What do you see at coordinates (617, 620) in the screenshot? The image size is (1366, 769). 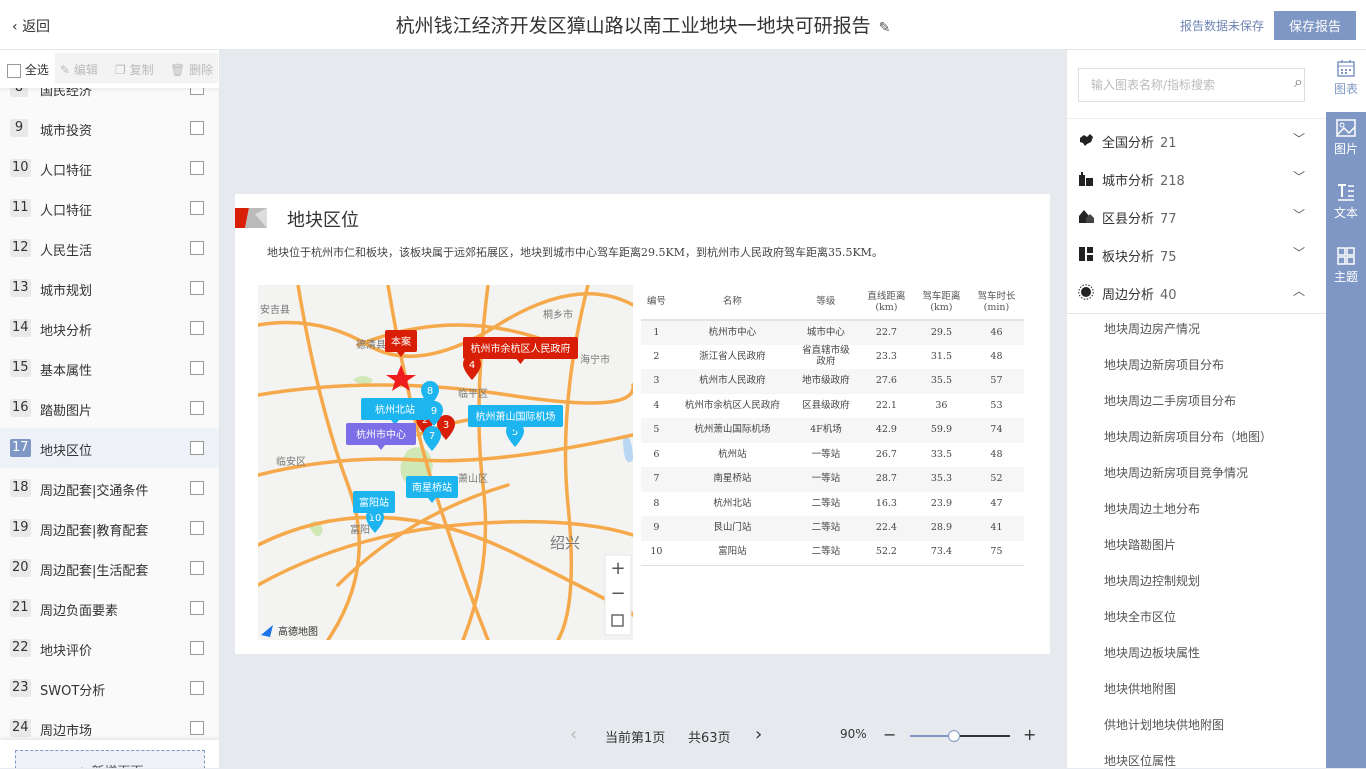 I see `map-layers-icon` at bounding box center [617, 620].